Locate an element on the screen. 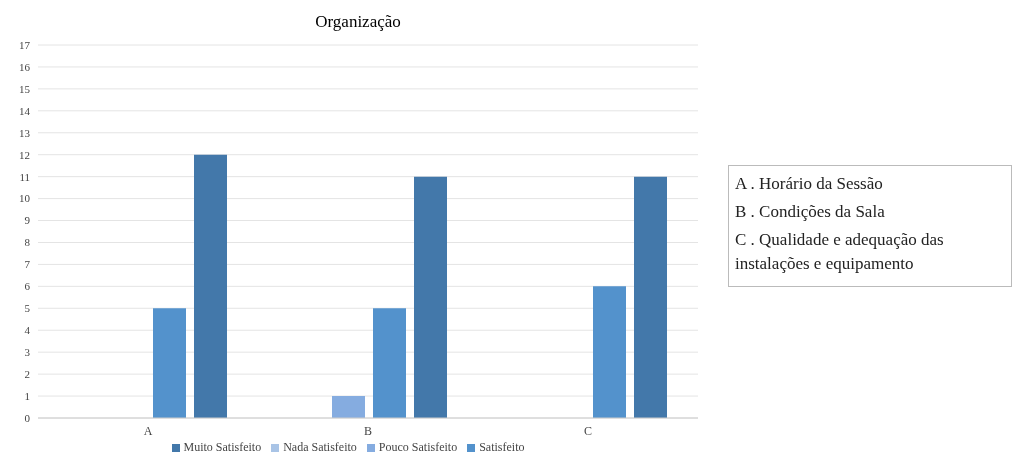 This screenshot has height=463, width=1013. y-tick-label: 9 is located at coordinates (27, 220).